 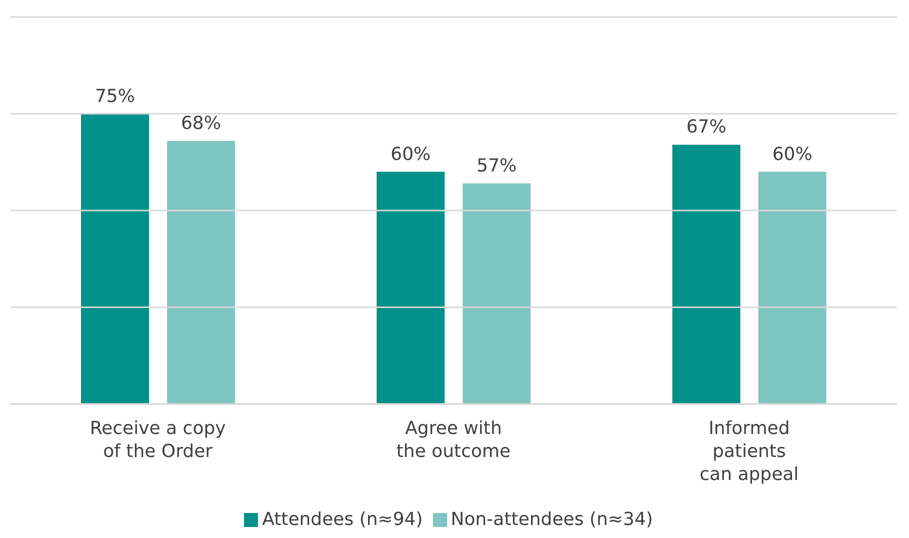 What do you see at coordinates (115, 96) in the screenshot?
I see `data-label: 75%` at bounding box center [115, 96].